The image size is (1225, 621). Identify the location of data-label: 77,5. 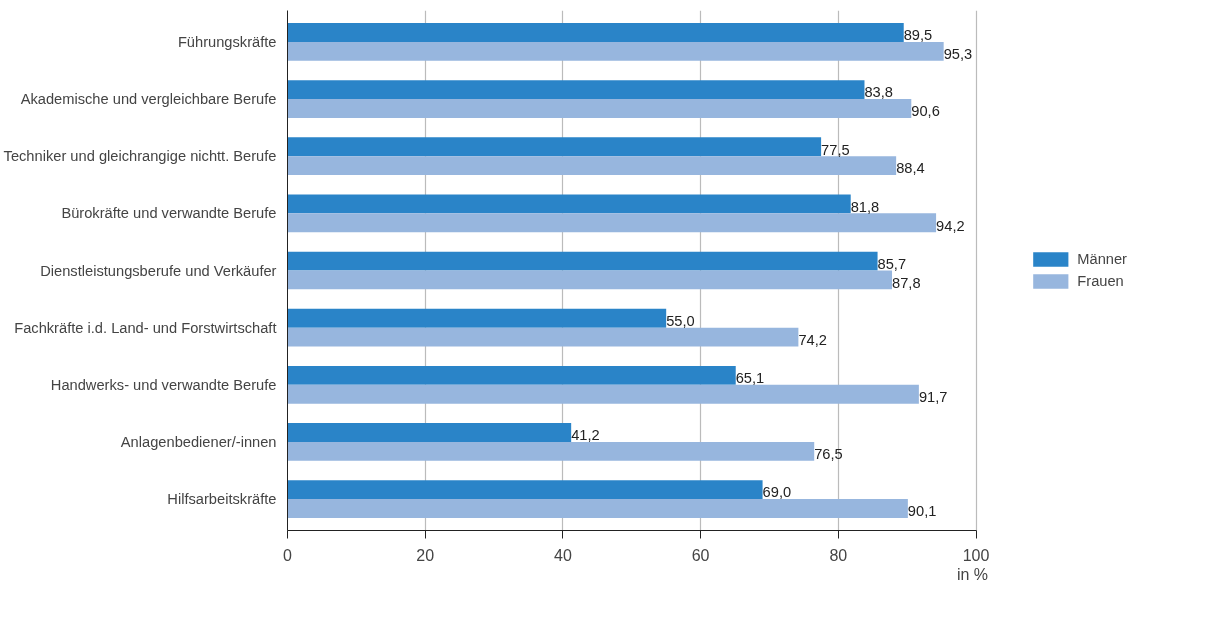
(835, 149).